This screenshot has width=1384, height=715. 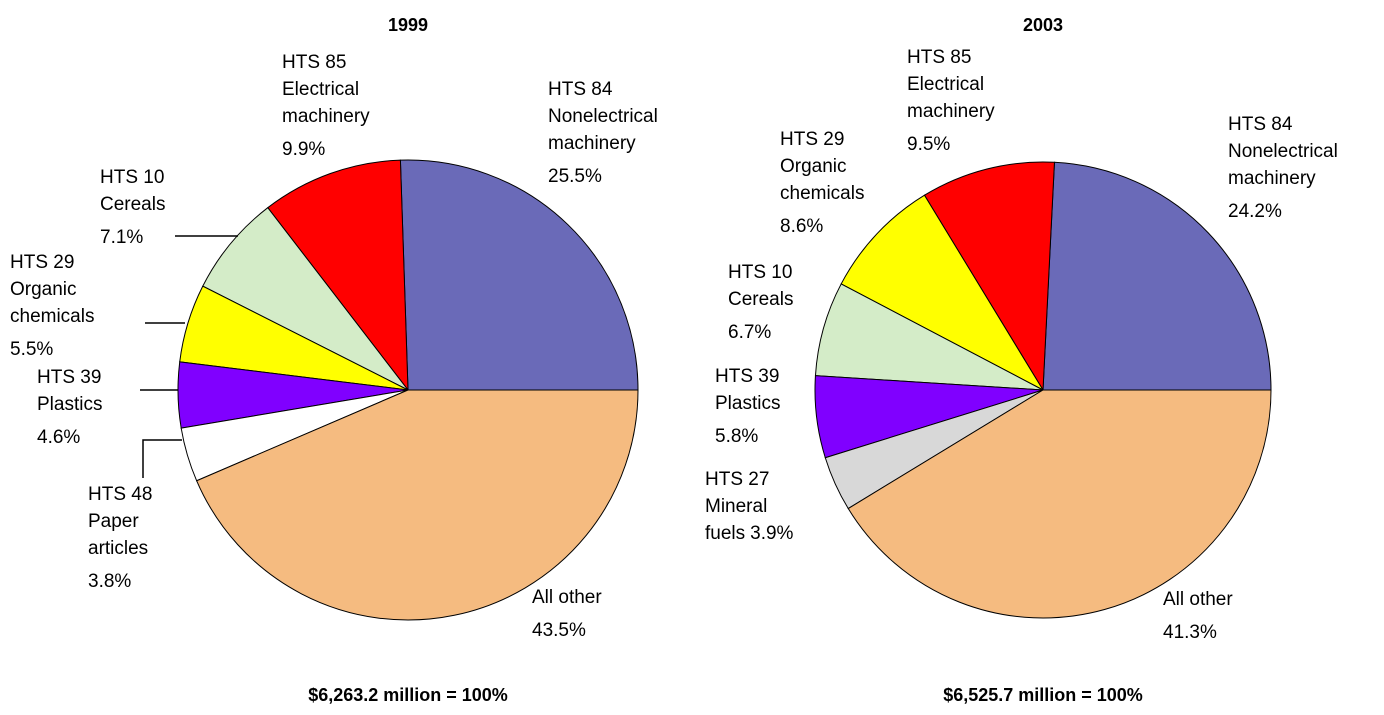 I want to click on slice-value-label: 3.9%, so click(x=771, y=533).